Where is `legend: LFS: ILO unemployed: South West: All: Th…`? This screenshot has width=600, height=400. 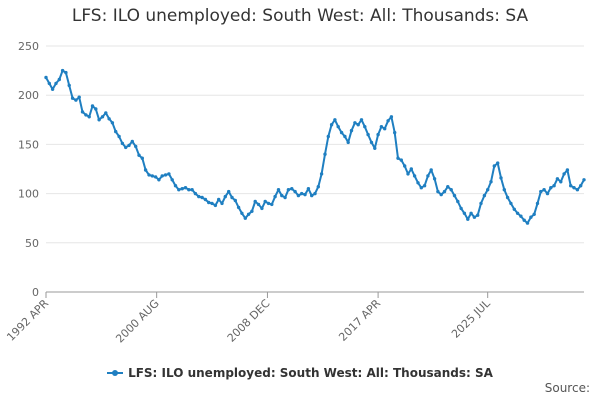 legend: LFS: ILO unemployed: South West: All: Th… is located at coordinates (300, 373).